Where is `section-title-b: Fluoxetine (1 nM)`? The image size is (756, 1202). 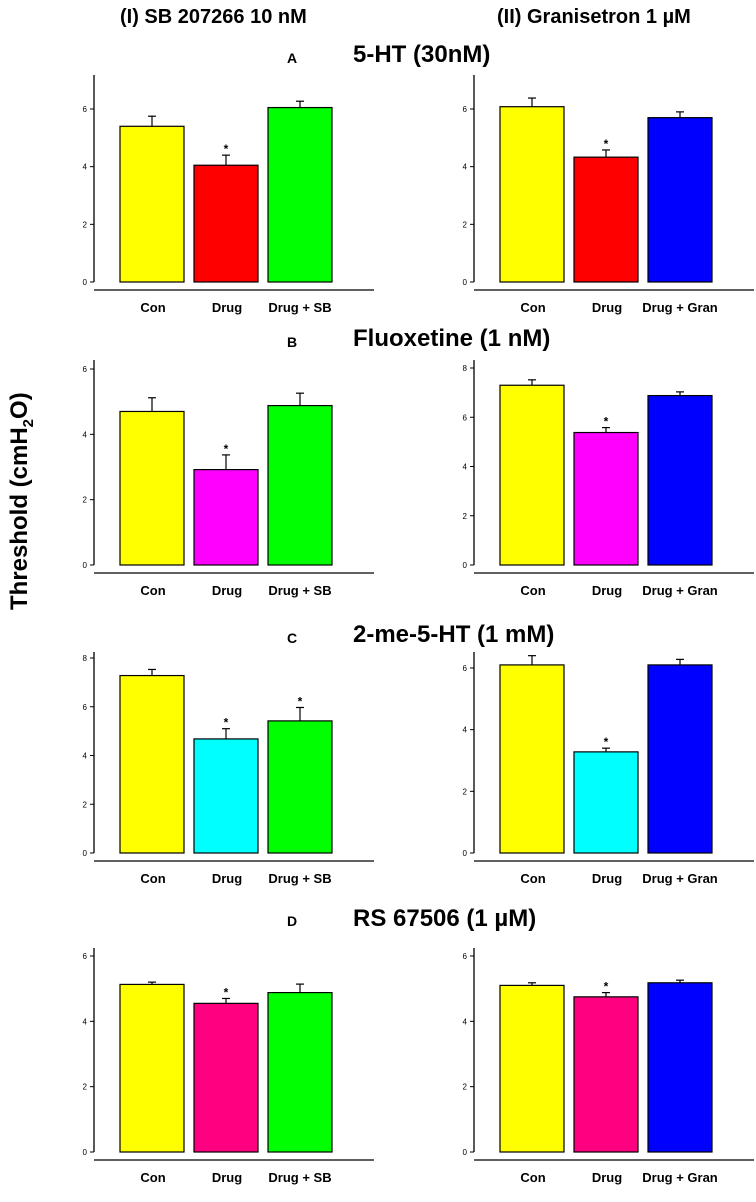
section-title-b: Fluoxetine (1 nM) is located at coordinates (452, 338).